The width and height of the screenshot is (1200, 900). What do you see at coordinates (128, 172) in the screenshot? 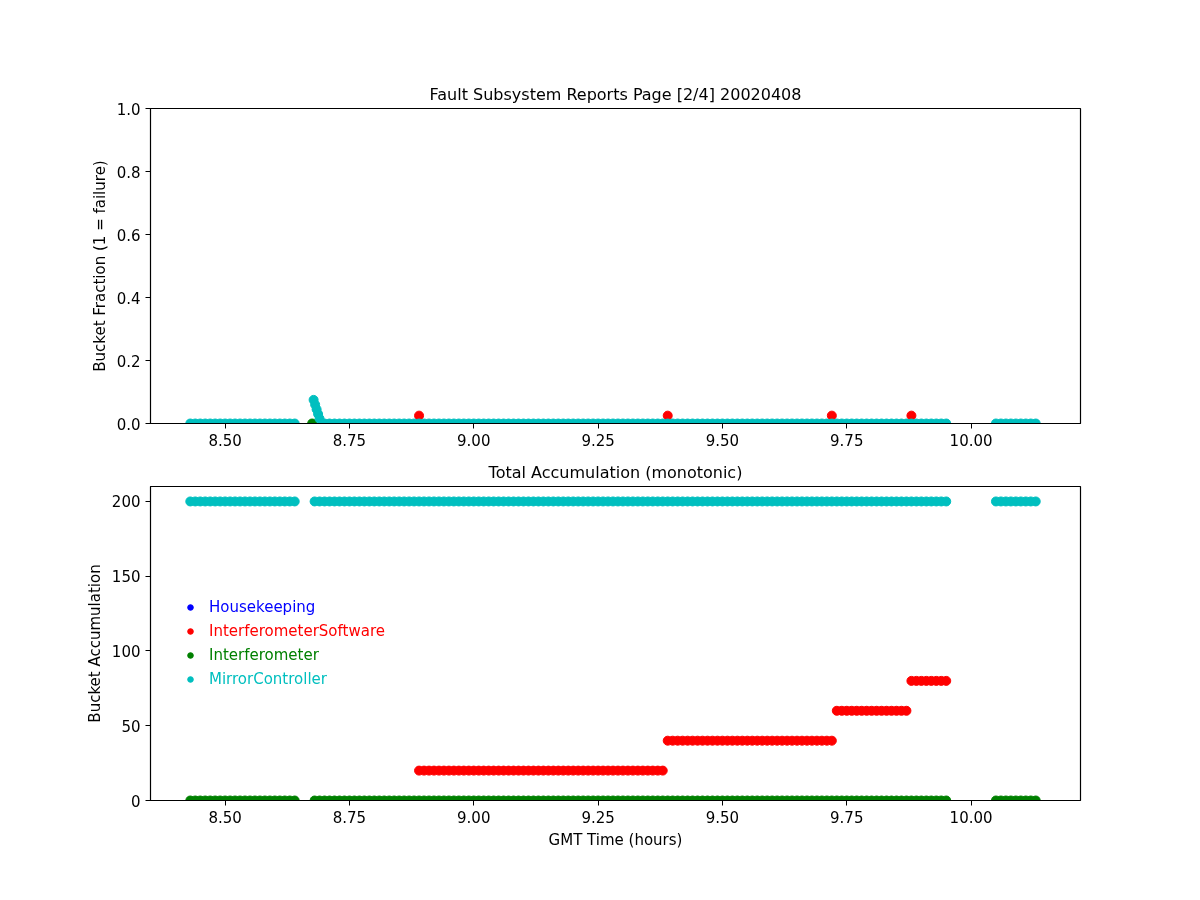
I see `y-tick-label: 0.8` at bounding box center [128, 172].